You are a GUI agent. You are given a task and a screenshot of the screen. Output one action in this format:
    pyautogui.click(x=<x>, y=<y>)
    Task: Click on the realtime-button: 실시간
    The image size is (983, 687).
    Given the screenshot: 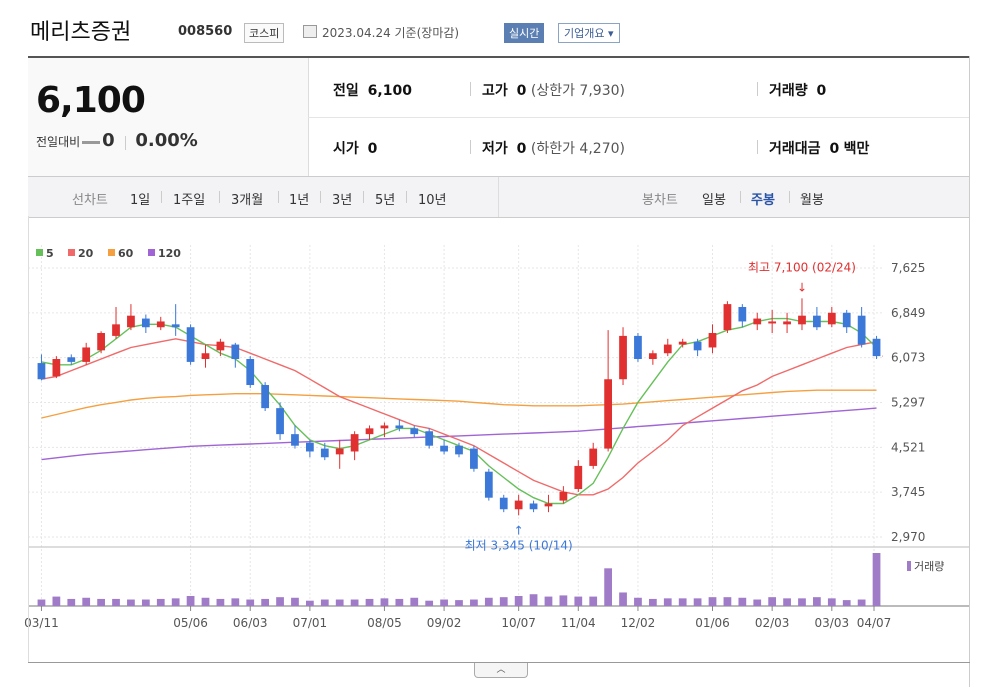 What is the action you would take?
    pyautogui.click(x=524, y=33)
    